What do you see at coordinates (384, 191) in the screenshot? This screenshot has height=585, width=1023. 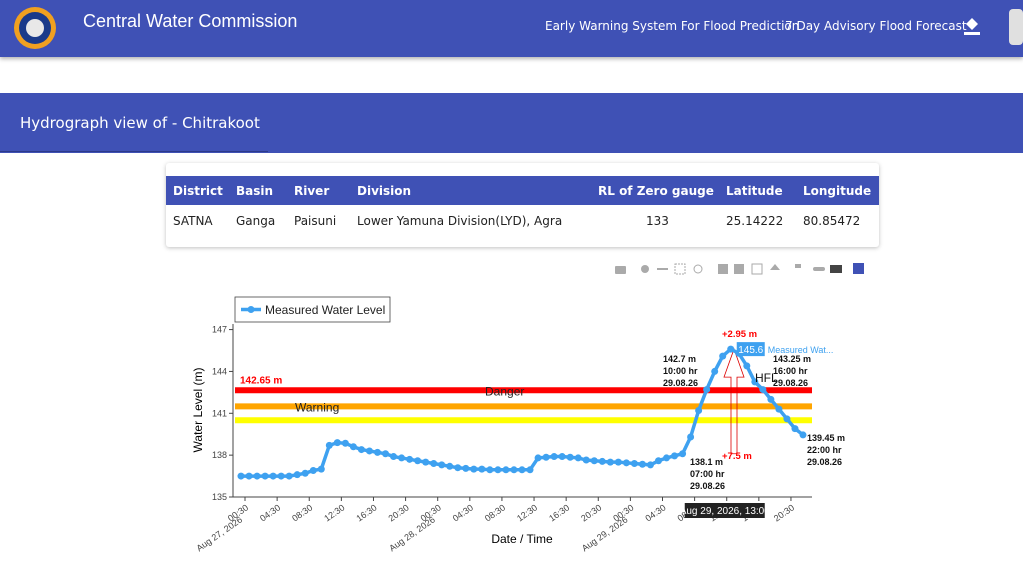 I see `table-header-cell: Division` at bounding box center [384, 191].